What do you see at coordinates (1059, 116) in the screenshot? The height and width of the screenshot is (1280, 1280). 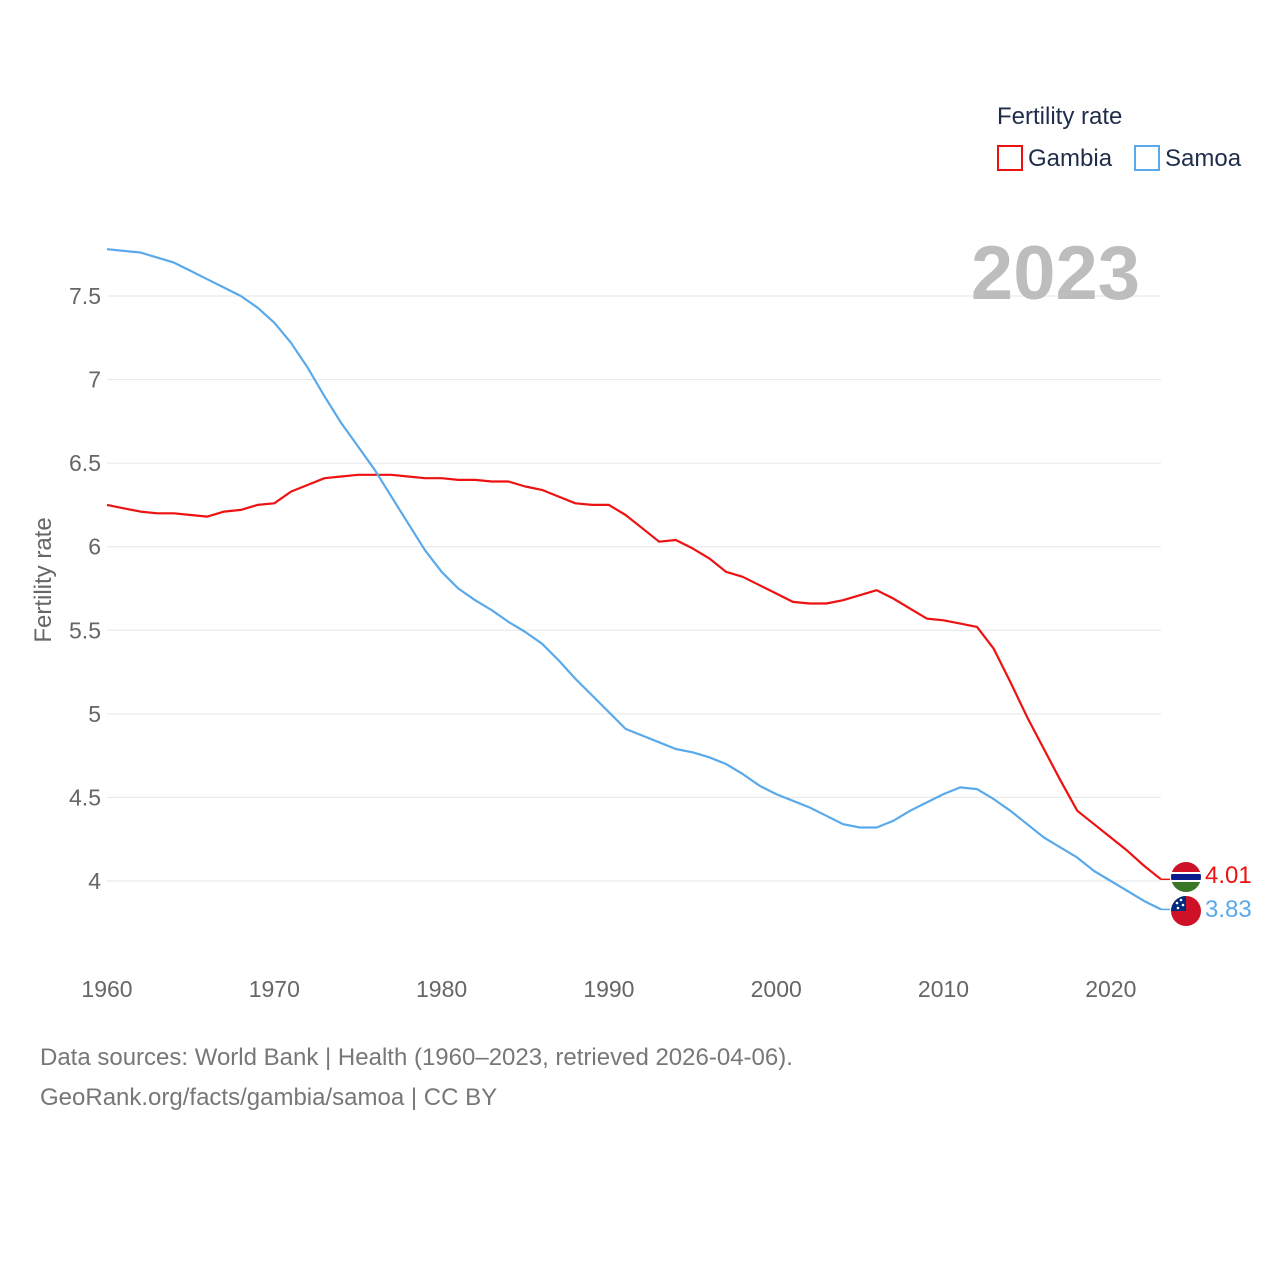 I see `legend-title: Fertility rate` at bounding box center [1059, 116].